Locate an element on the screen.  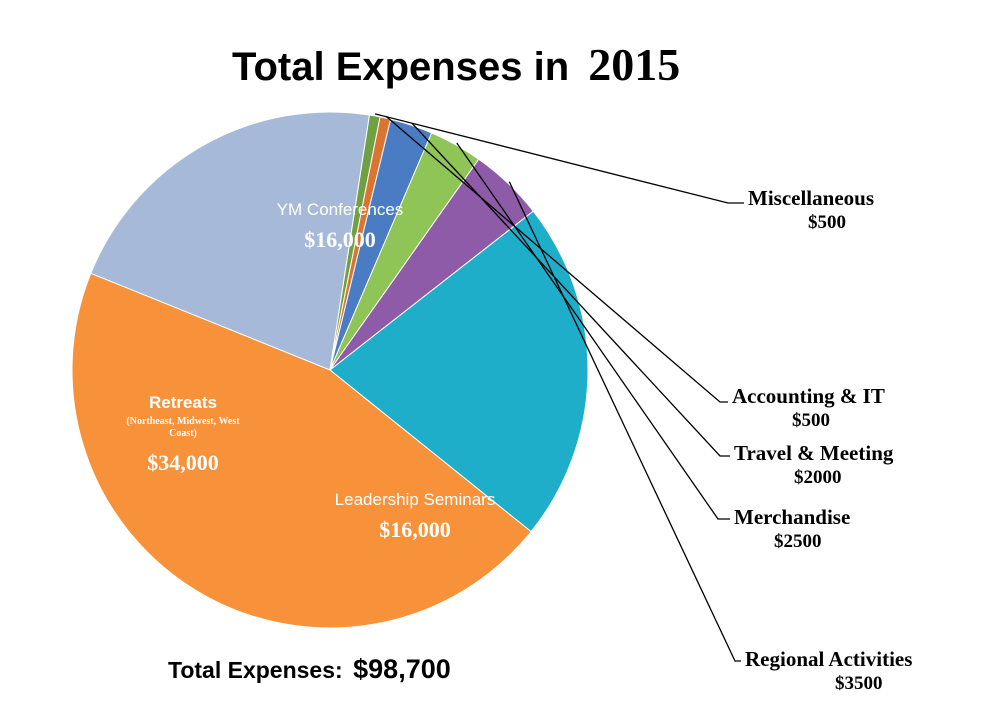
svg-text: Total Expenses in 2015 is located at coordinates (456, 64).